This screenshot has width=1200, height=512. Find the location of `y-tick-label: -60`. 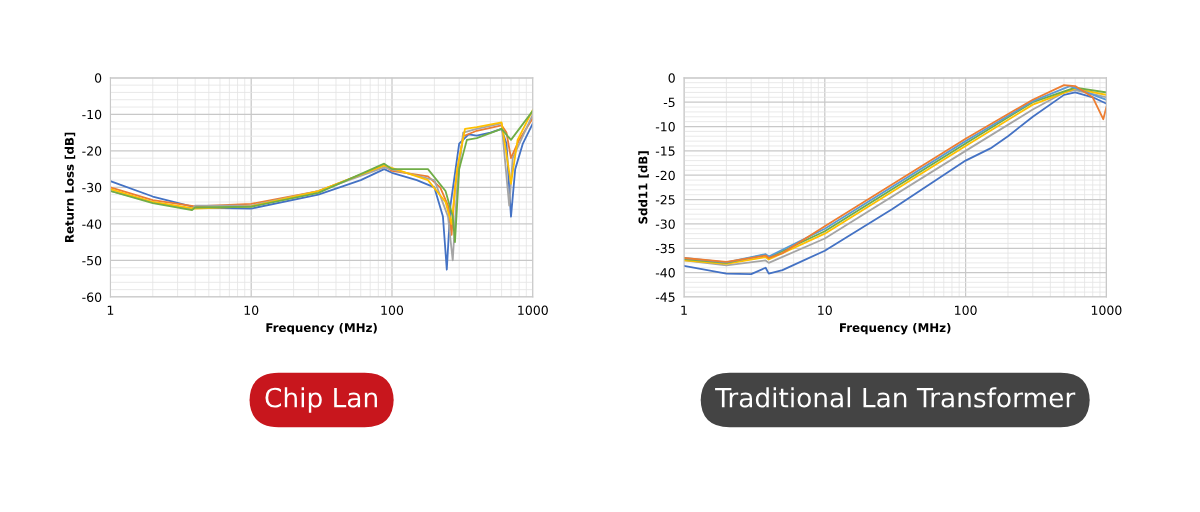

y-tick-label: -60 is located at coordinates (92, 297).